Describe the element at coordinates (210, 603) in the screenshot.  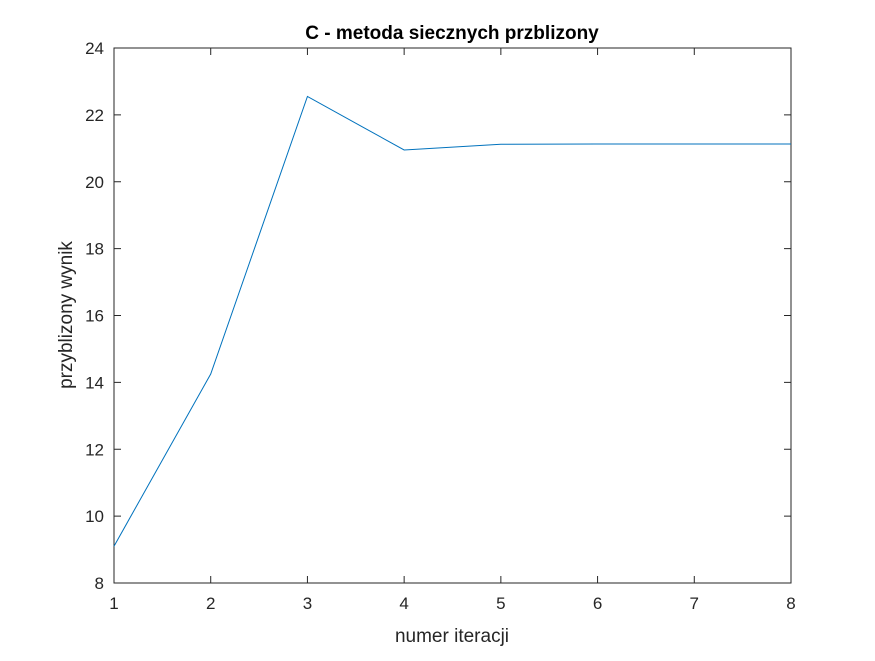
I see `x-tick-label: 2` at that location.